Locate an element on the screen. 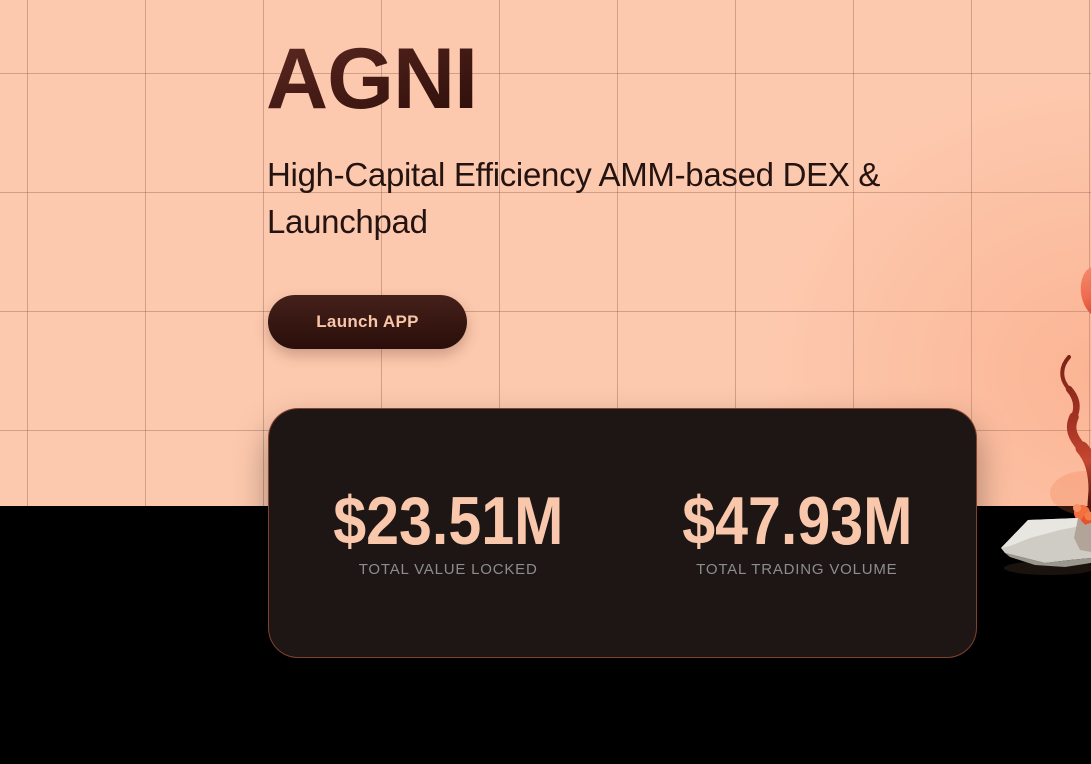 This screenshot has height=764, width=1091. volume-value: $47.93M is located at coordinates (796, 521).